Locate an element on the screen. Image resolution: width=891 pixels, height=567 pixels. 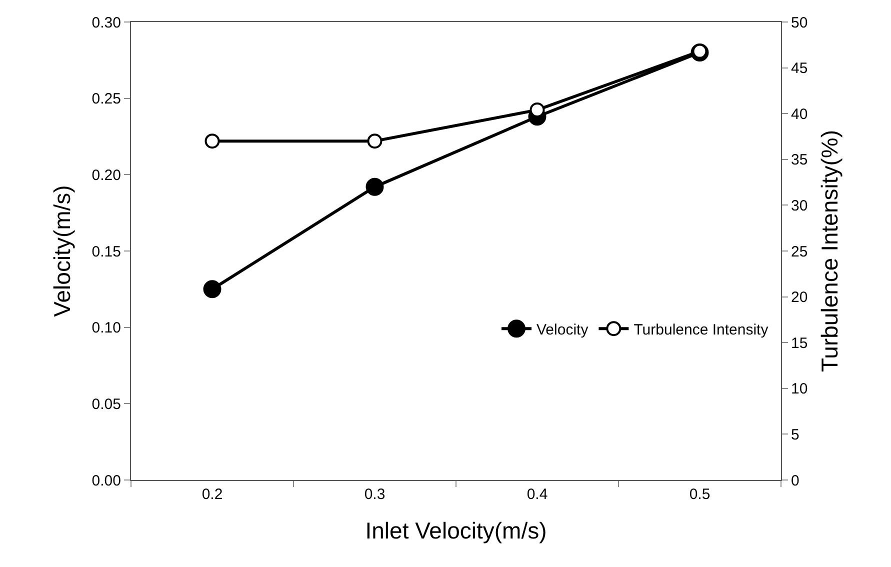
x-tick-label: 0.3 is located at coordinates (375, 494).